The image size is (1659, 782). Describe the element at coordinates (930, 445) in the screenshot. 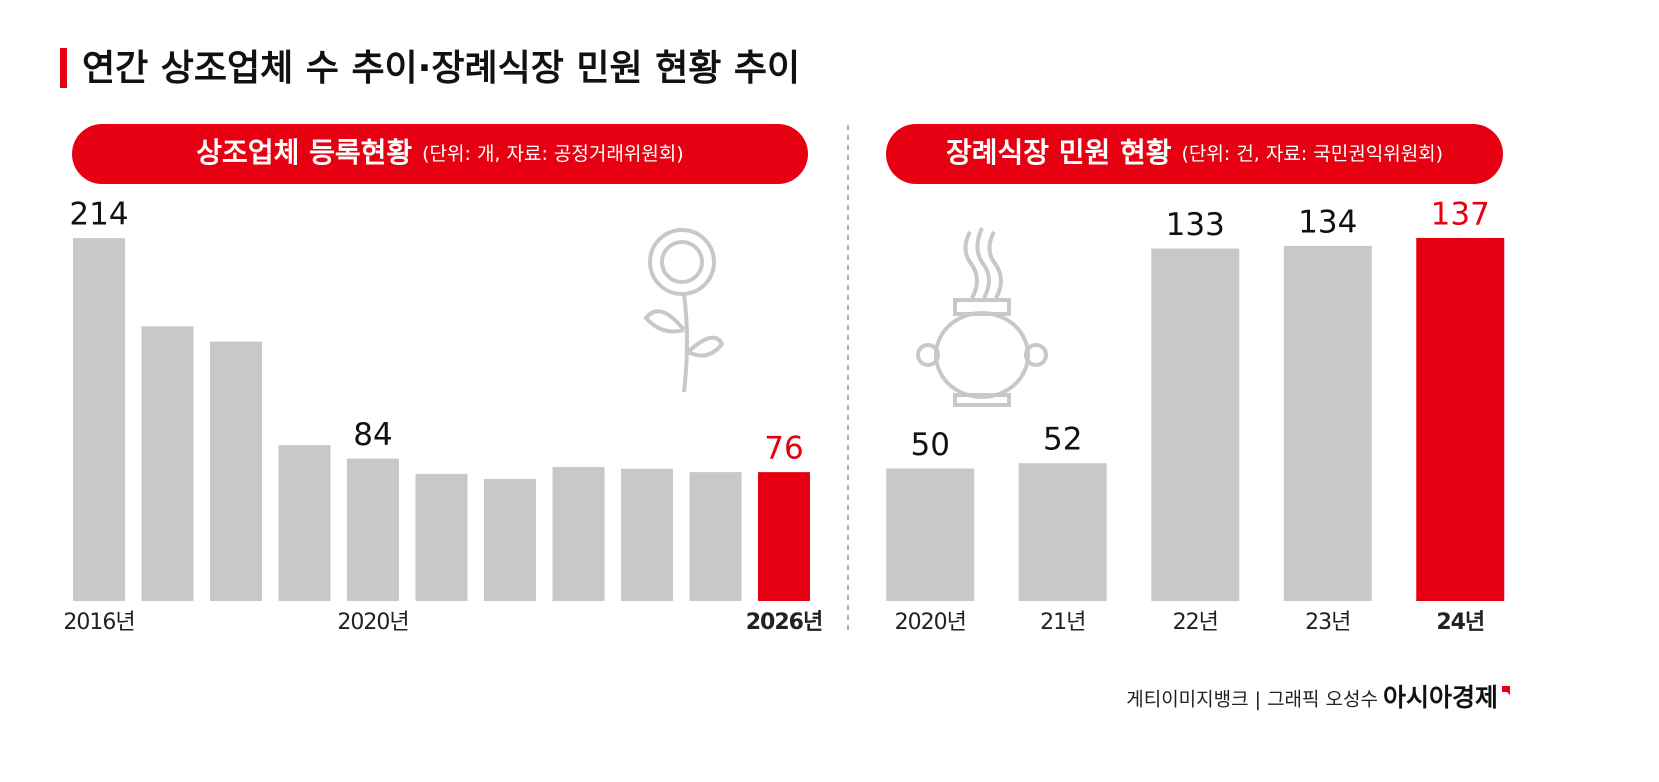

I see `value-label: 50` at that location.